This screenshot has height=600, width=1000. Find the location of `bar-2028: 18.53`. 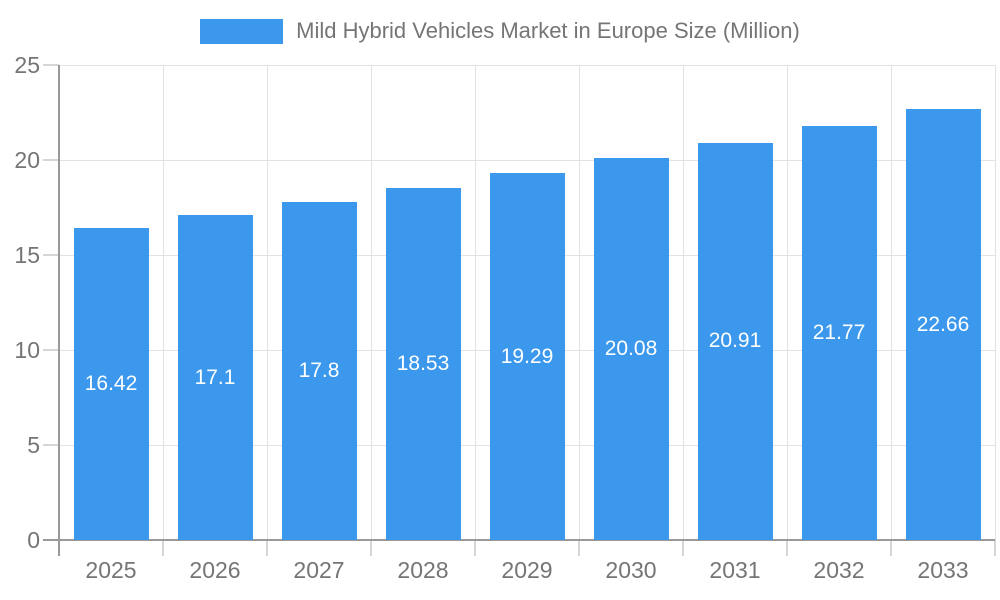

bar-2028: 18.53 is located at coordinates (423, 363).